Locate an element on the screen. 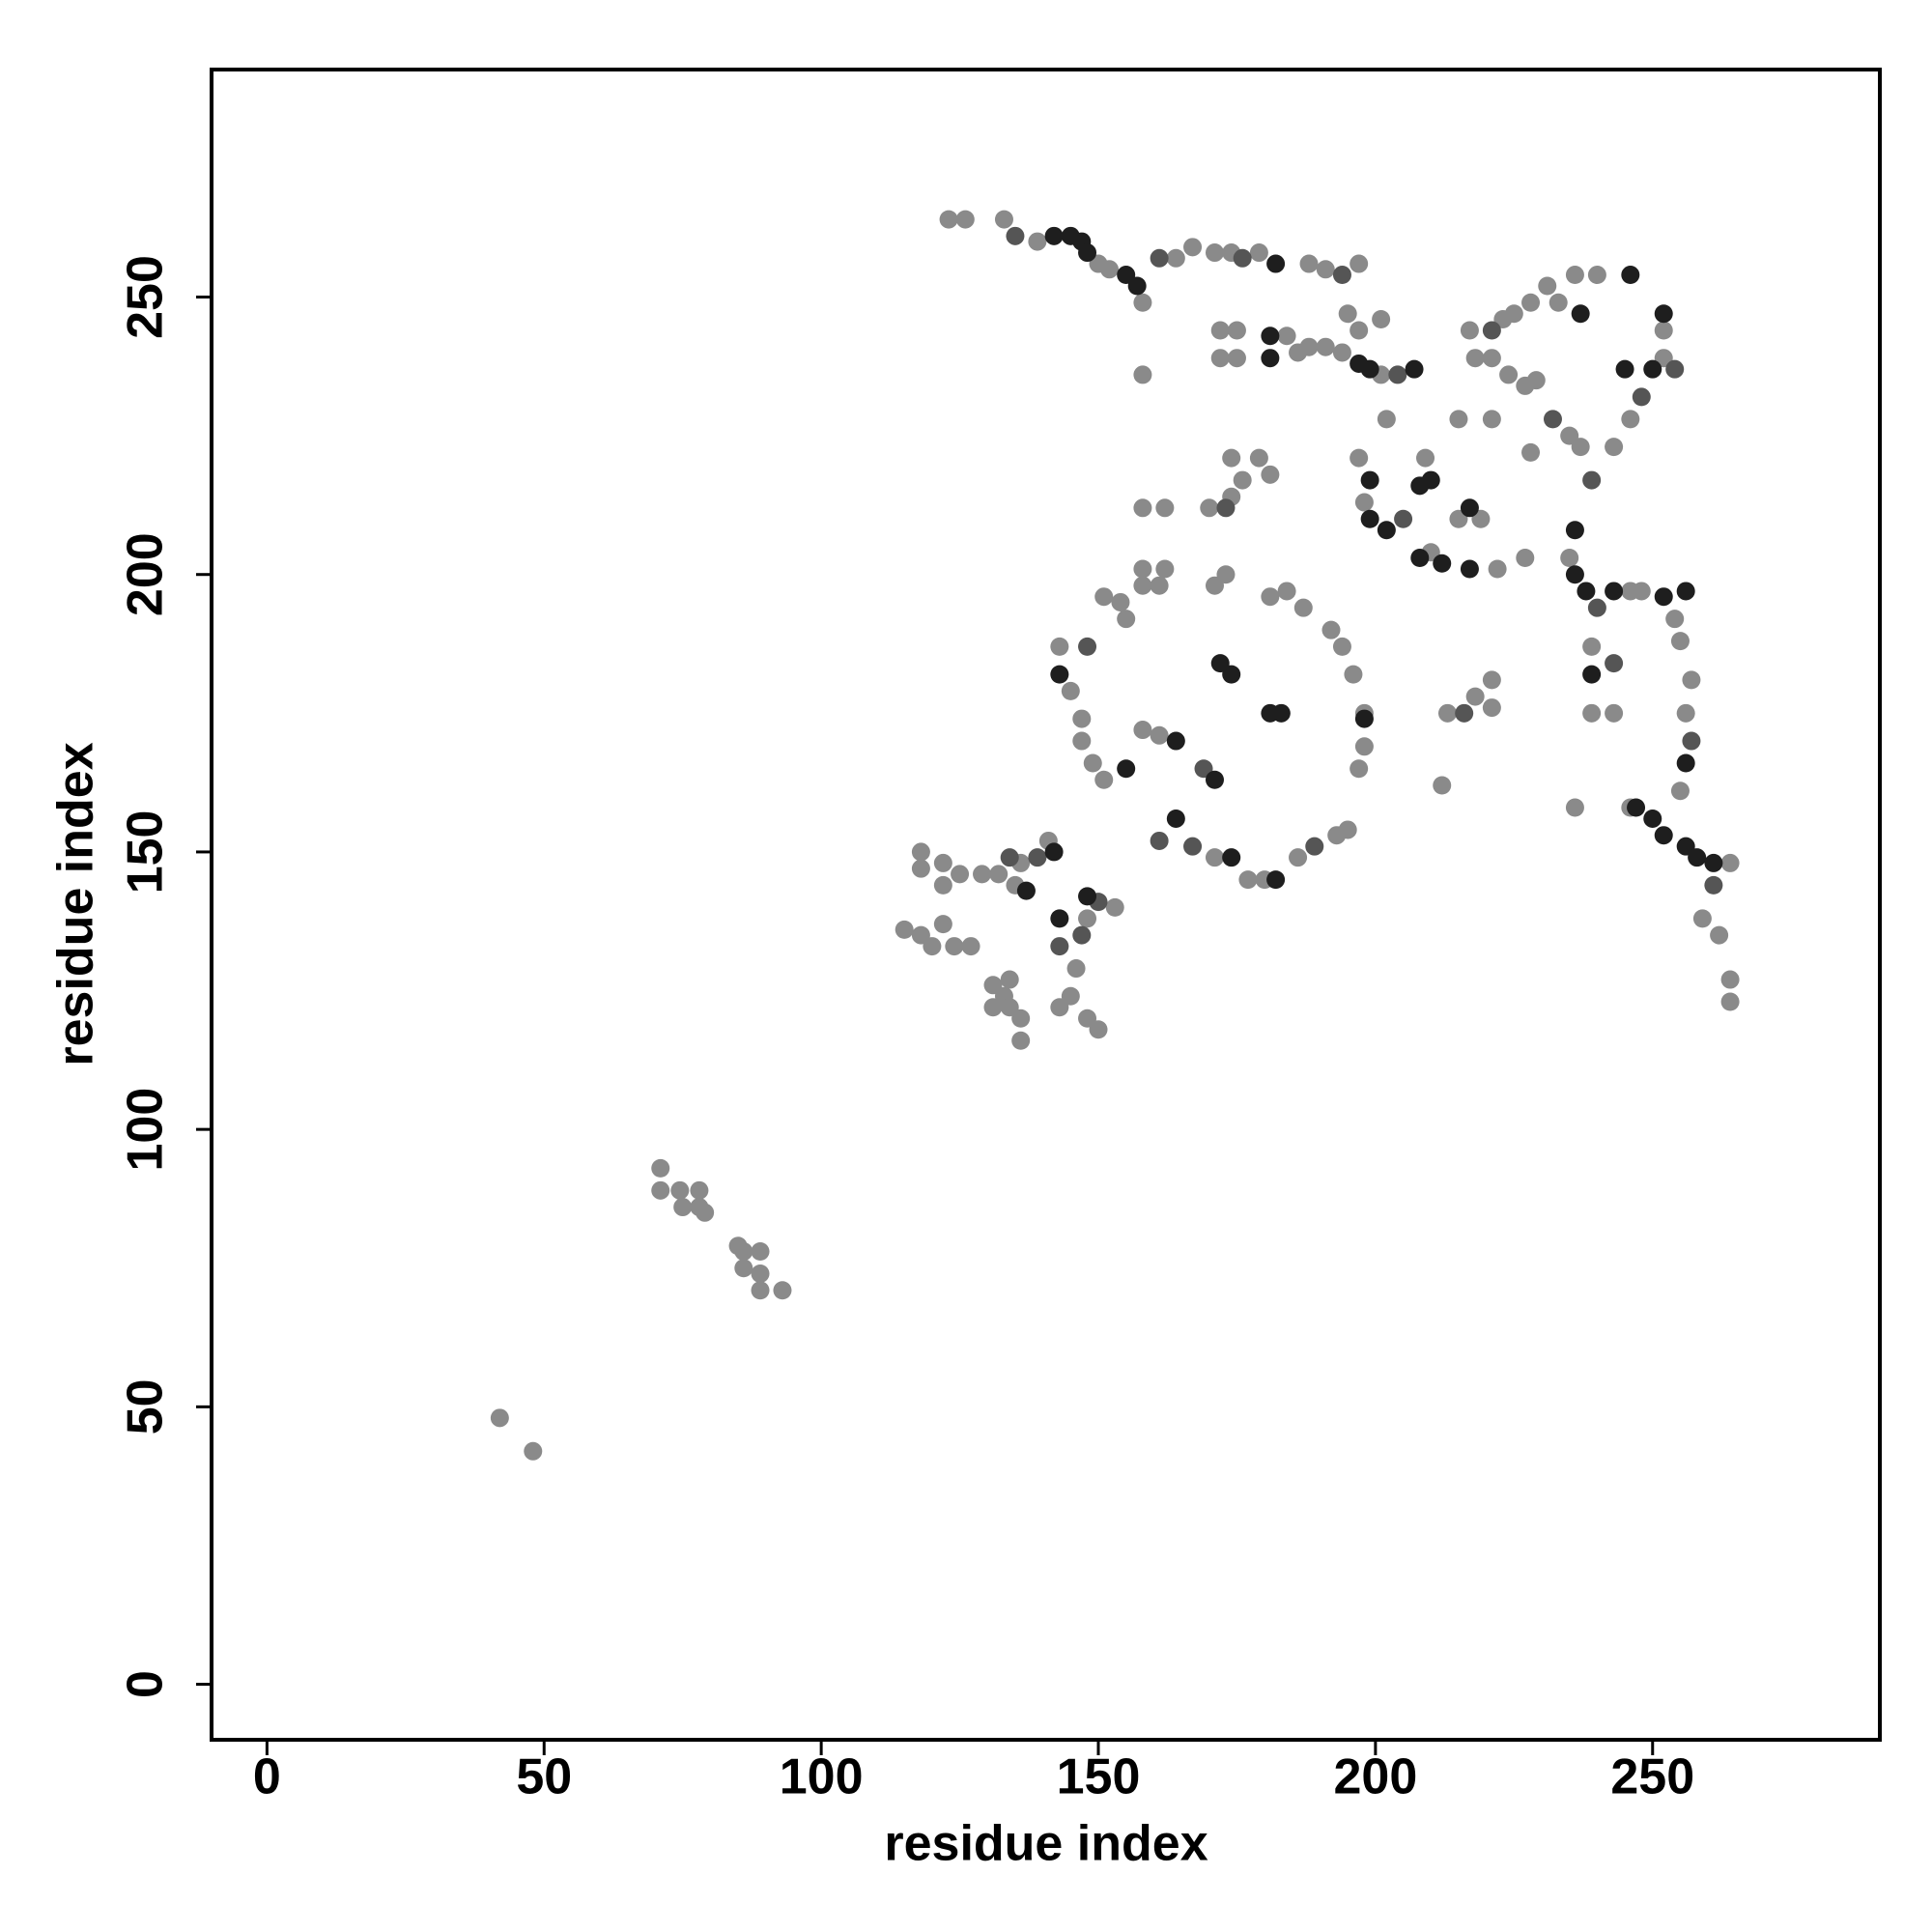 Image resolution: width=1932 pixels, height=1932 pixels. x-axis-title: residue index is located at coordinates (1046, 1844).